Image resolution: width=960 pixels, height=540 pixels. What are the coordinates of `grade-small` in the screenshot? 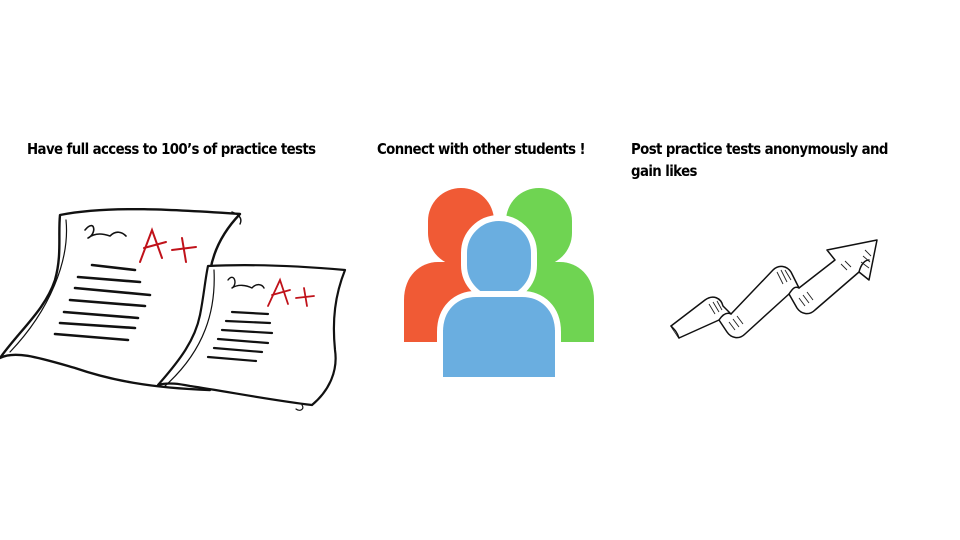 It's located at (291, 292).